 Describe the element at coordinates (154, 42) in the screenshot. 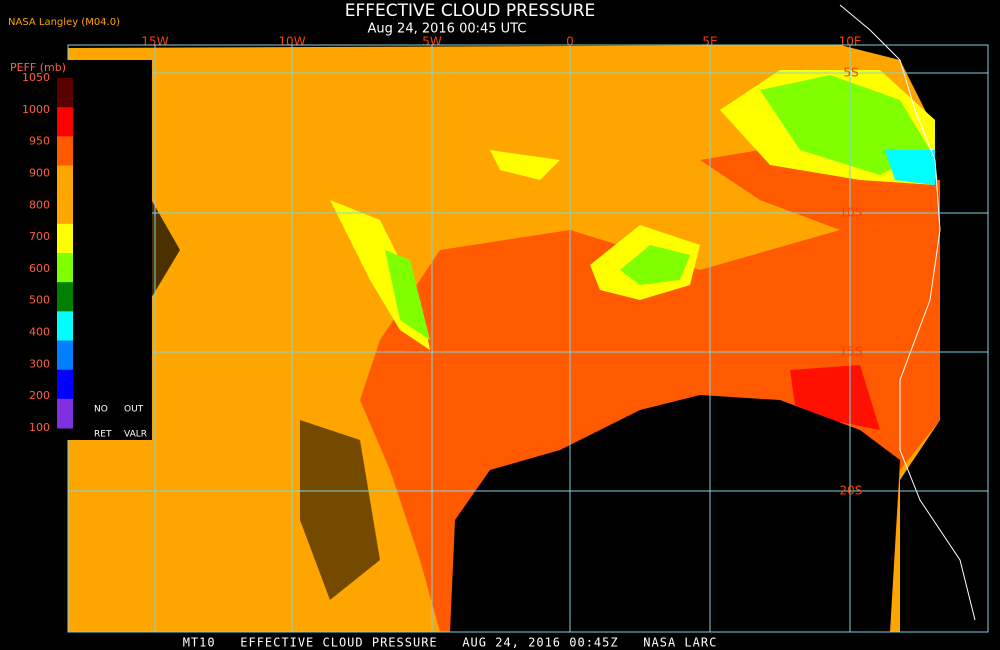

I see `longitude-label: 15W` at that location.